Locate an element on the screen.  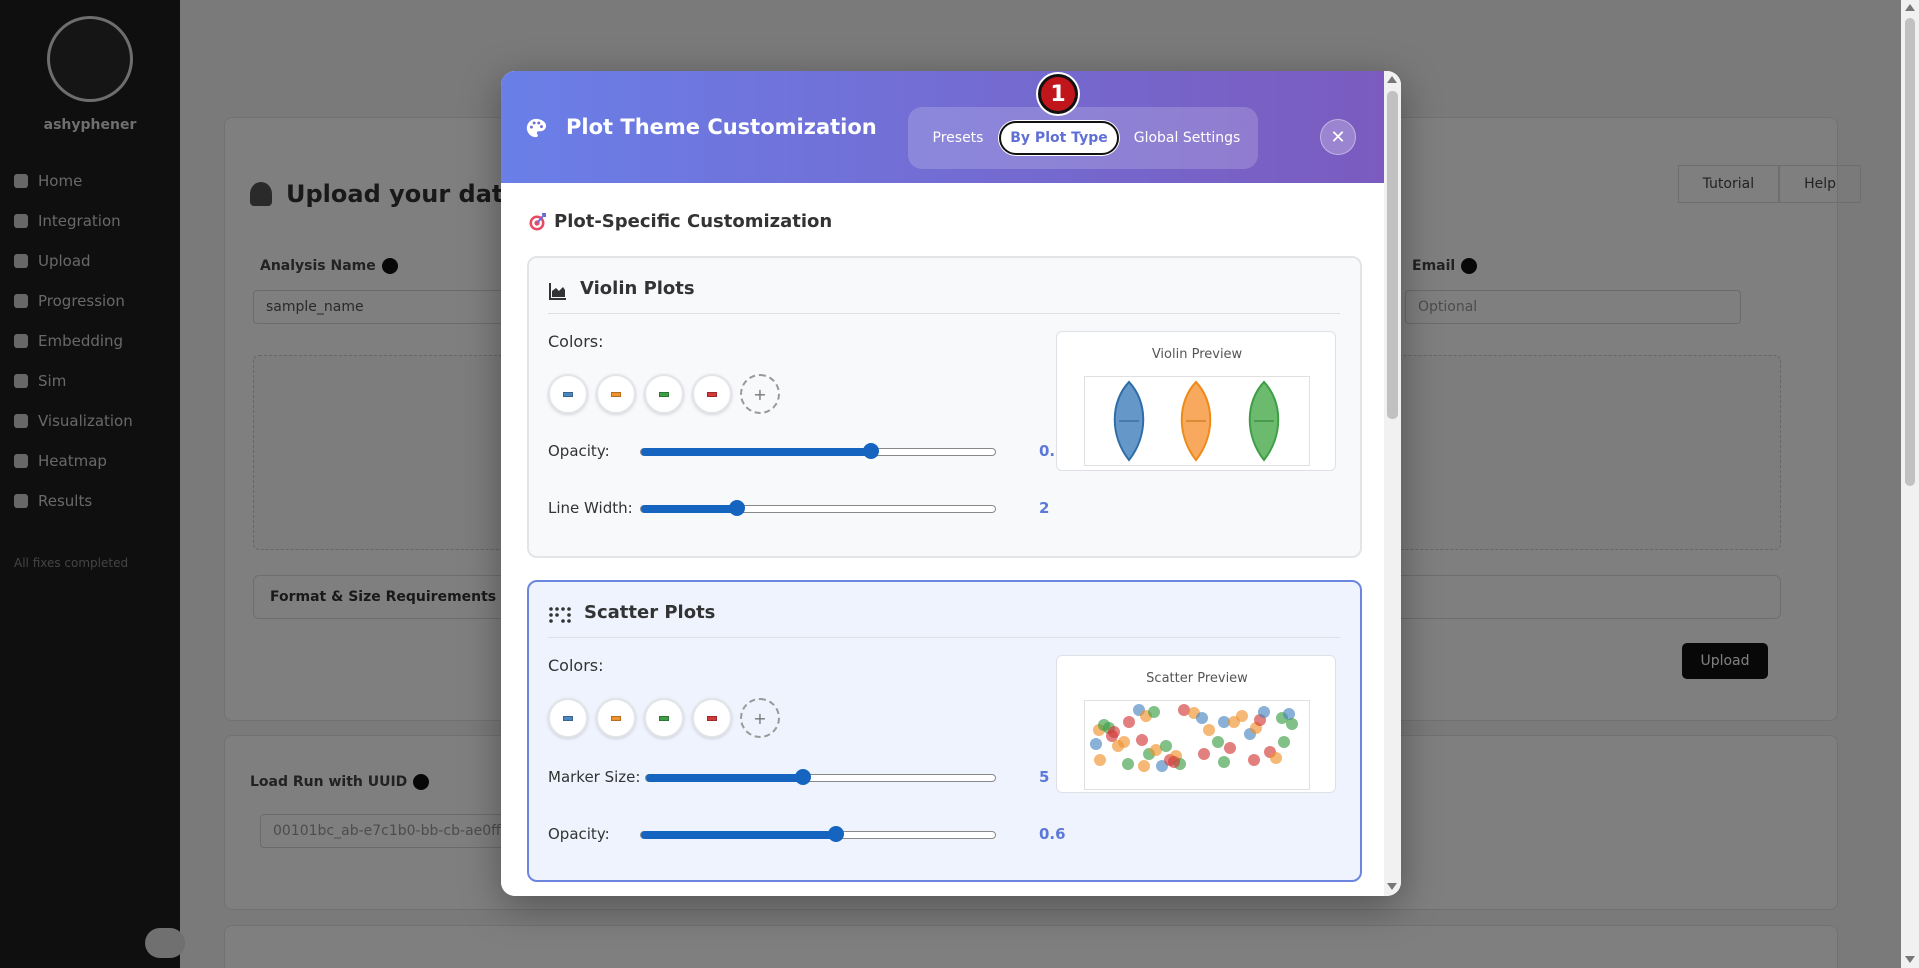
violin-opacity-label: Opacity: is located at coordinates (579, 451).